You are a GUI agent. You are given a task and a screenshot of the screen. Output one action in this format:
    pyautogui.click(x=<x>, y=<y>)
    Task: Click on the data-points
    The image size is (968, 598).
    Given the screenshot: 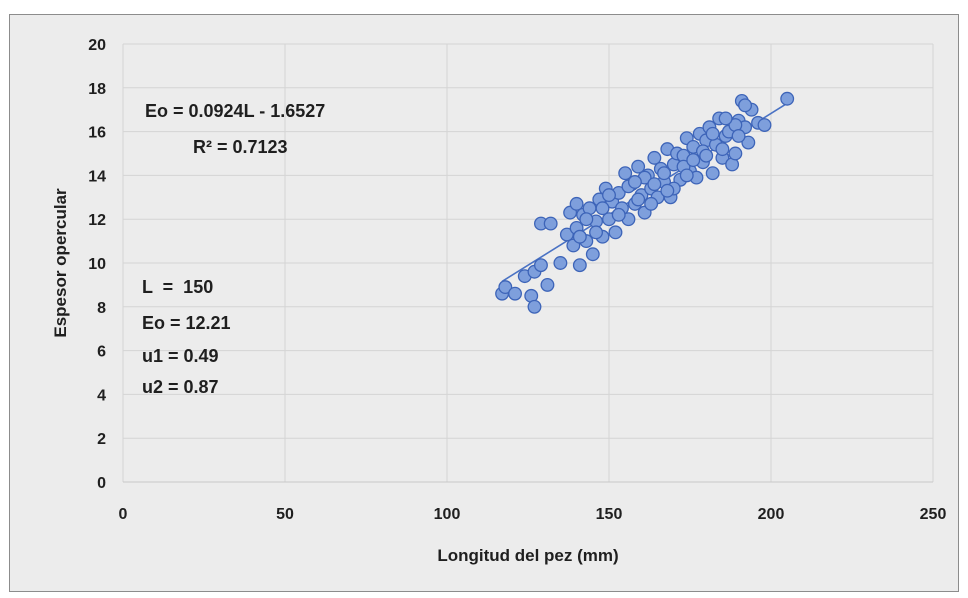 What is the action you would take?
    pyautogui.click(x=645, y=202)
    